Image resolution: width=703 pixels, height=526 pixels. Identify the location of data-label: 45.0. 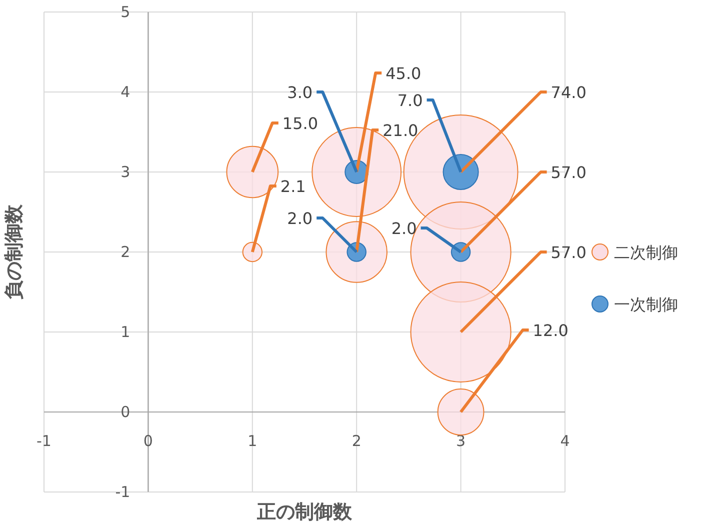
(404, 73).